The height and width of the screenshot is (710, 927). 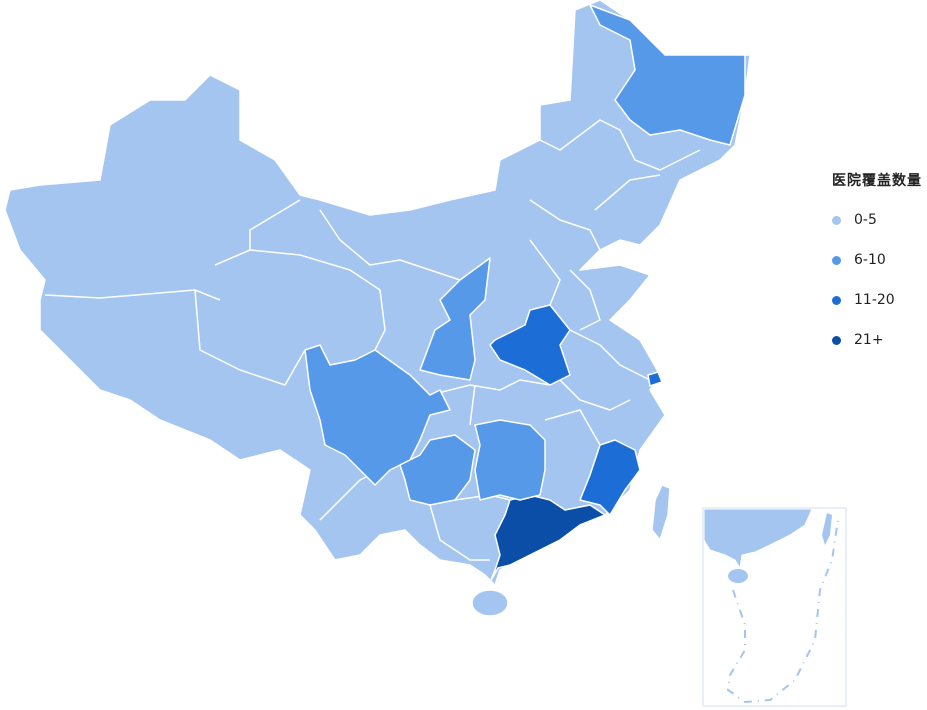 I want to click on legend-title: 医院覆盖数量, so click(x=877, y=181).